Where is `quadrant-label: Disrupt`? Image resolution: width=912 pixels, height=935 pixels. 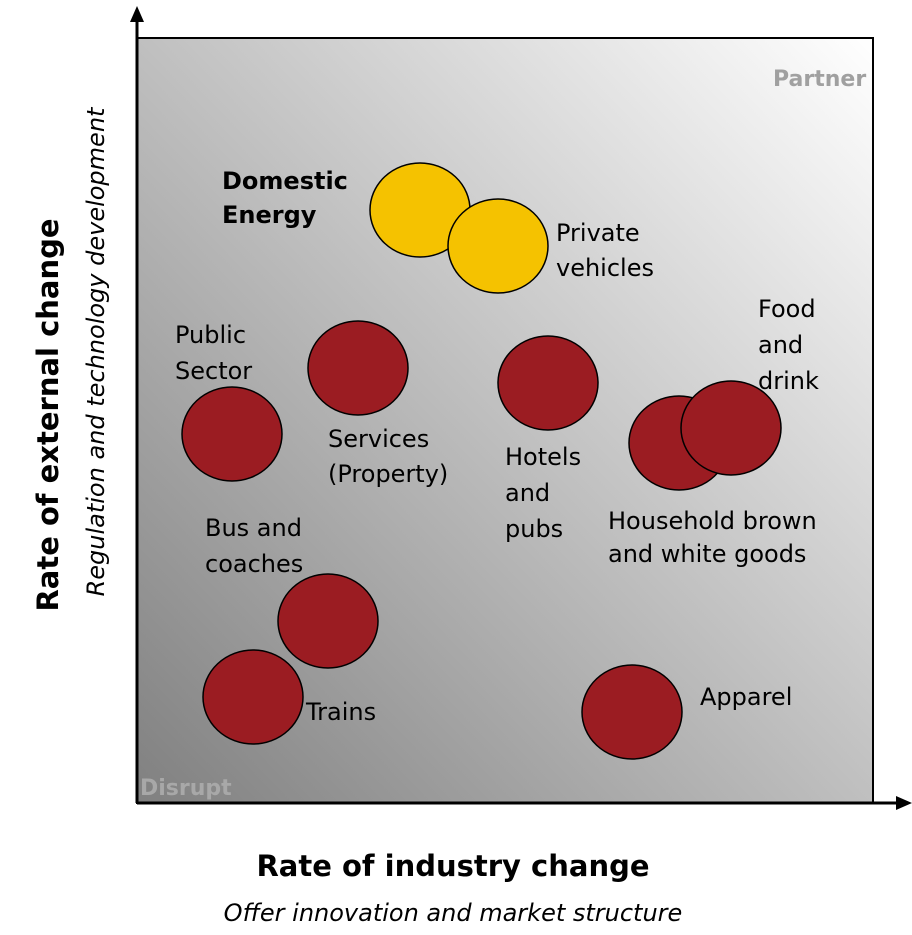 quadrant-label: Disrupt is located at coordinates (186, 788).